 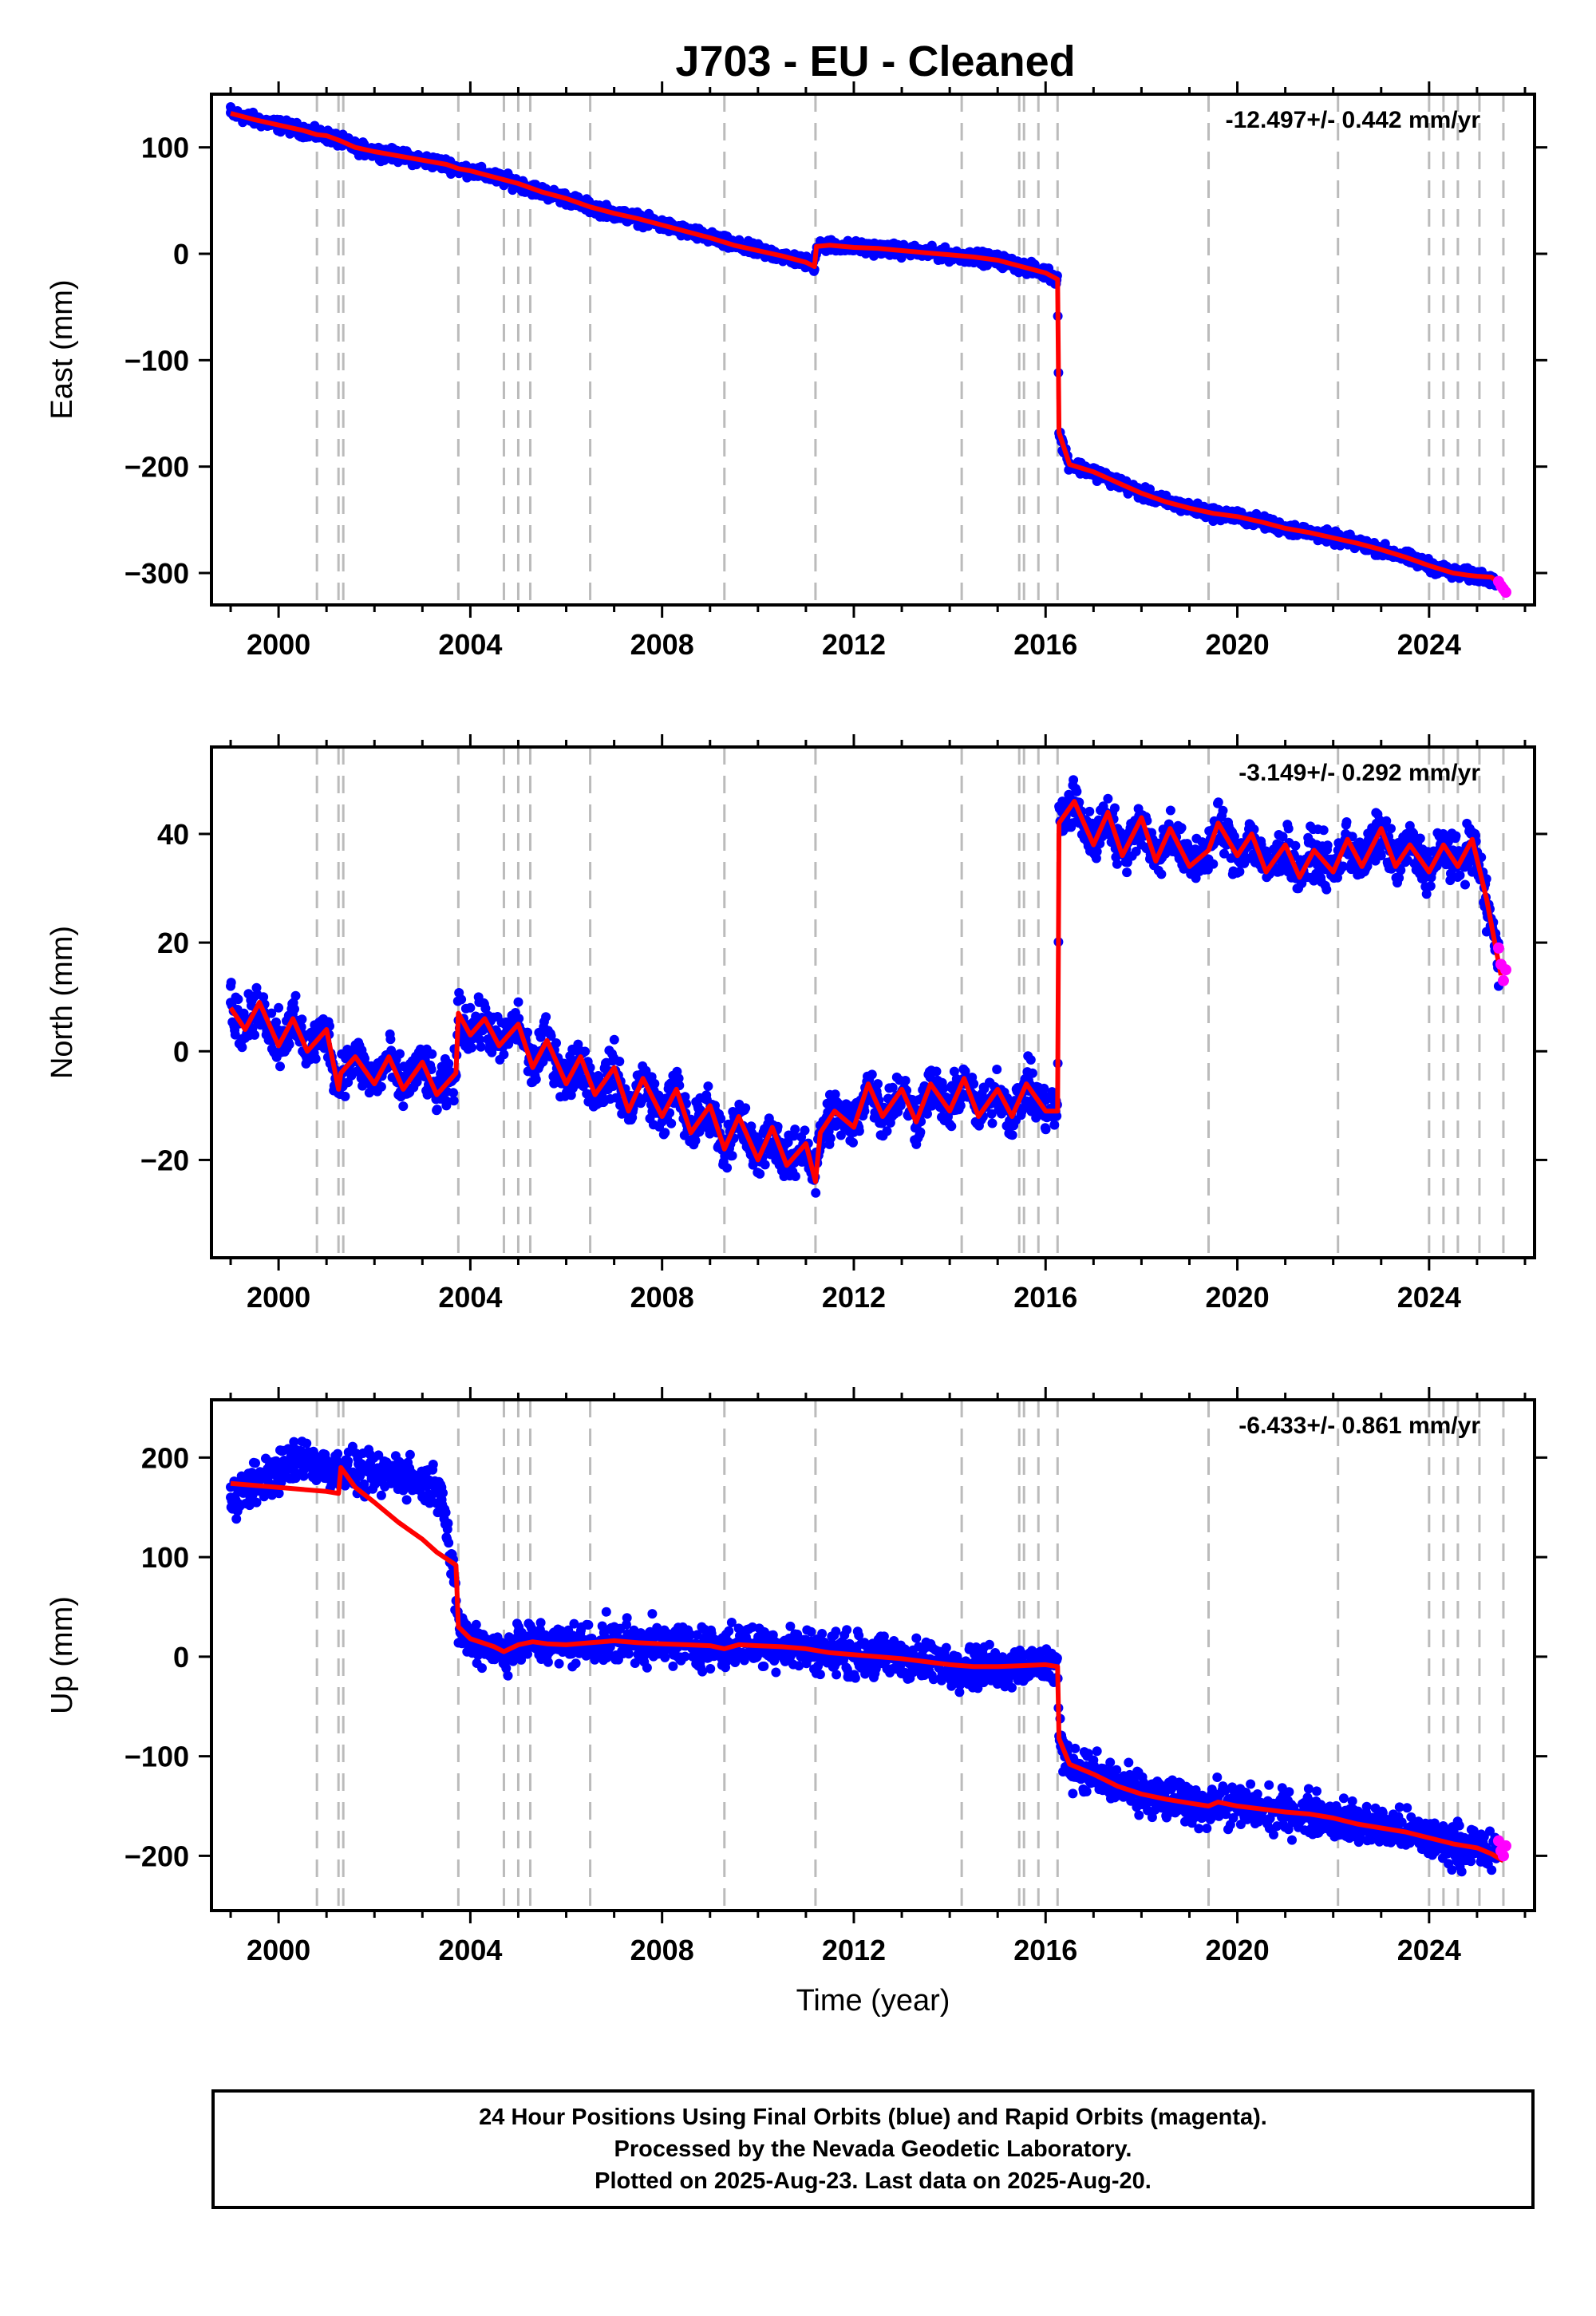 I want to click on x-tick-label: 2000, so click(x=278, y=1297).